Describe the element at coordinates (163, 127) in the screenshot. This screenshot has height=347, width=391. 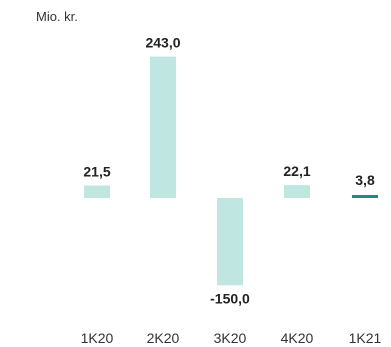
I see `bar-2k20` at that location.